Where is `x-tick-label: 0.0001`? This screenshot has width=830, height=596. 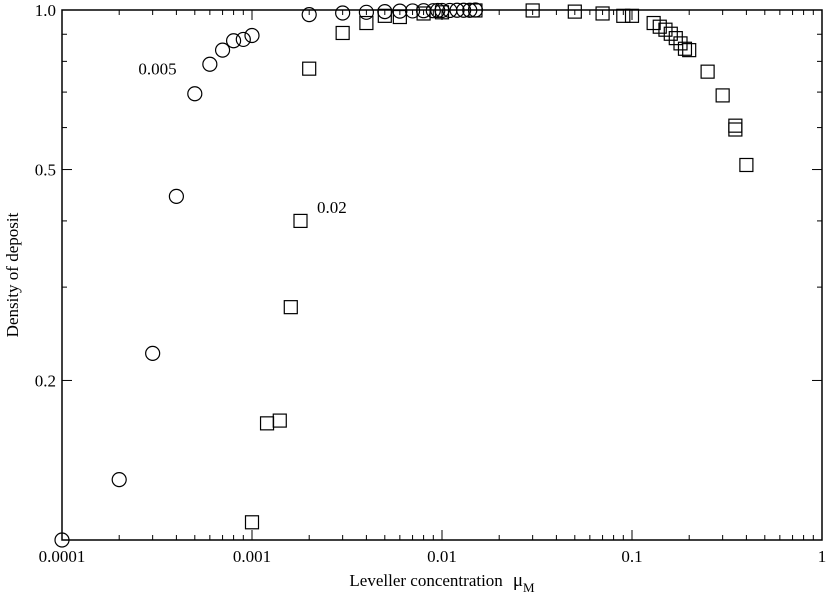
x-tick-label: 0.0001 is located at coordinates (62, 556).